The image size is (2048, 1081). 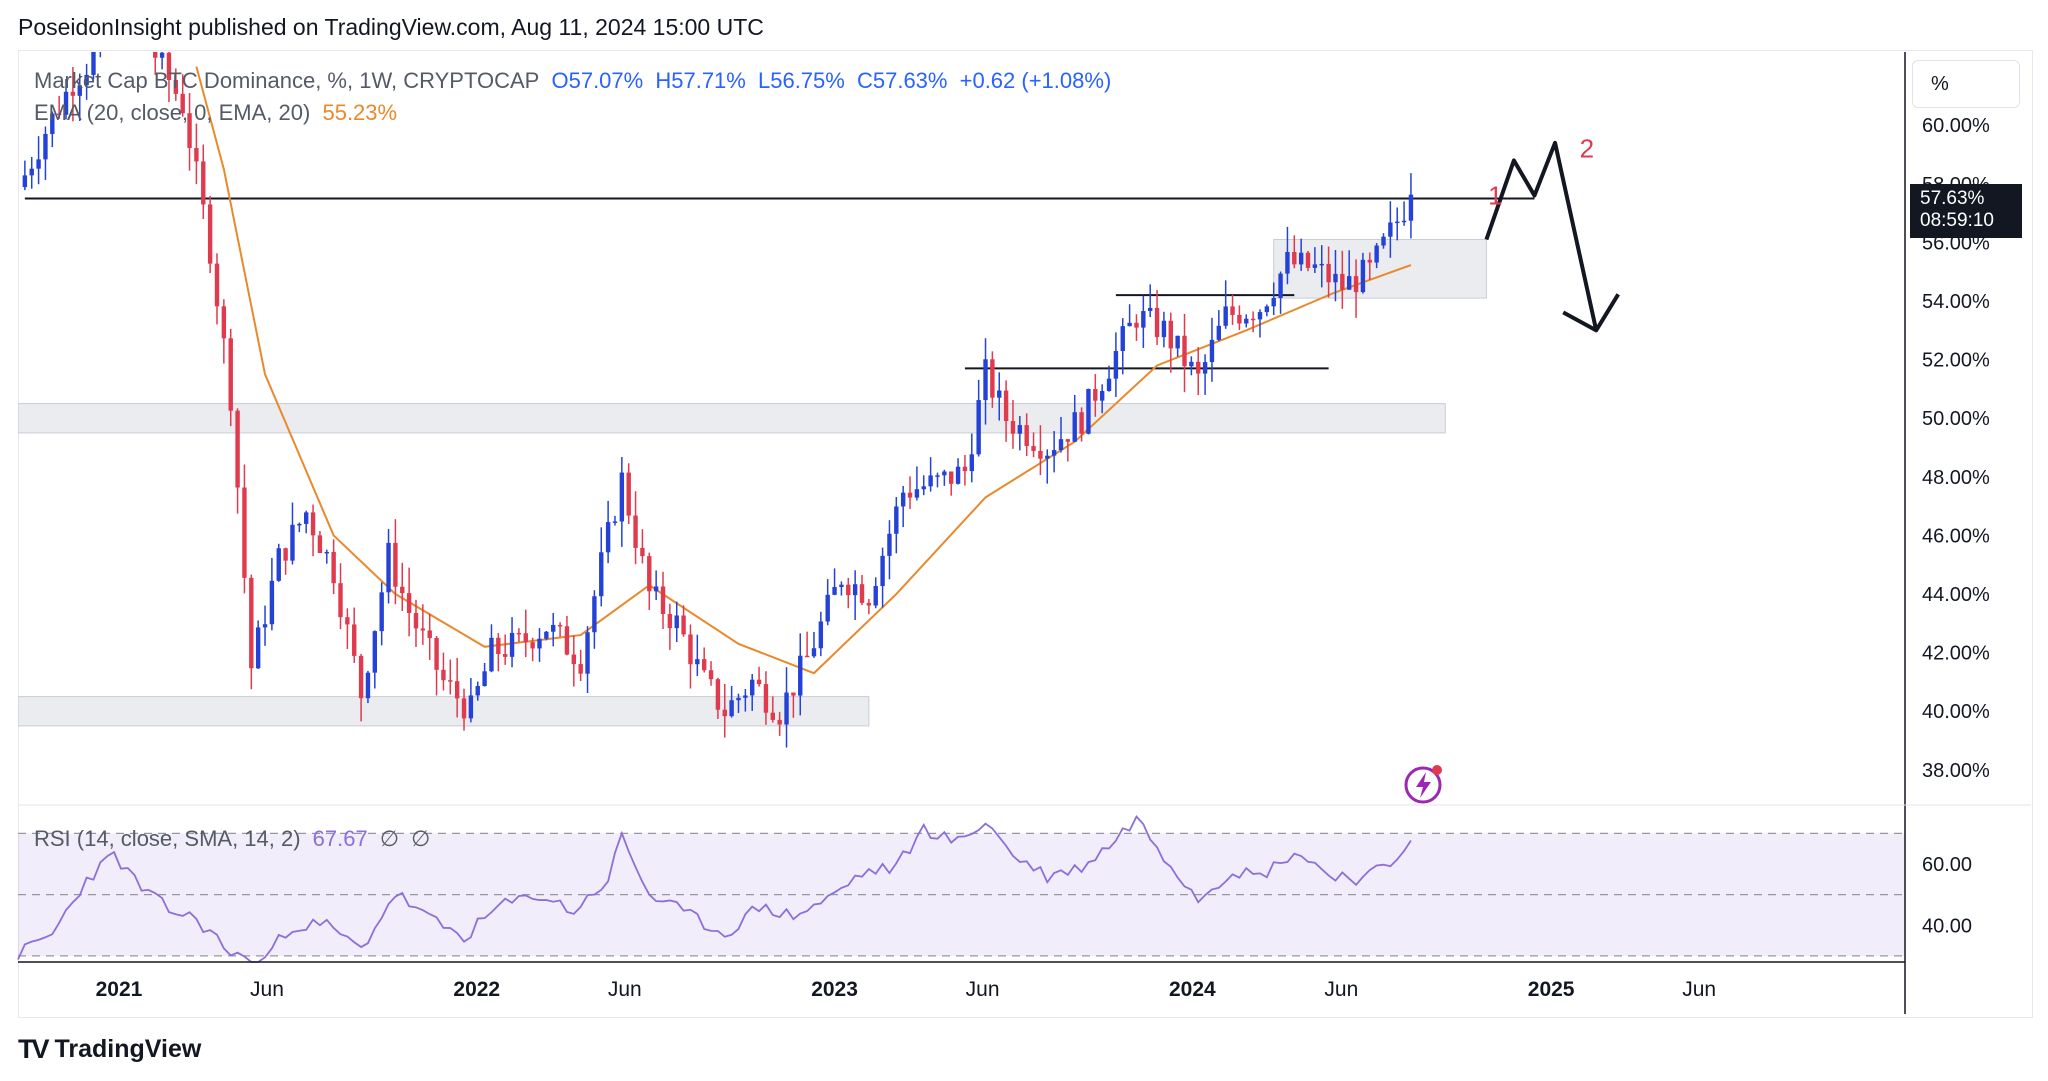 I want to click on publisher-name: PoseidonInsight, so click(x=100, y=27).